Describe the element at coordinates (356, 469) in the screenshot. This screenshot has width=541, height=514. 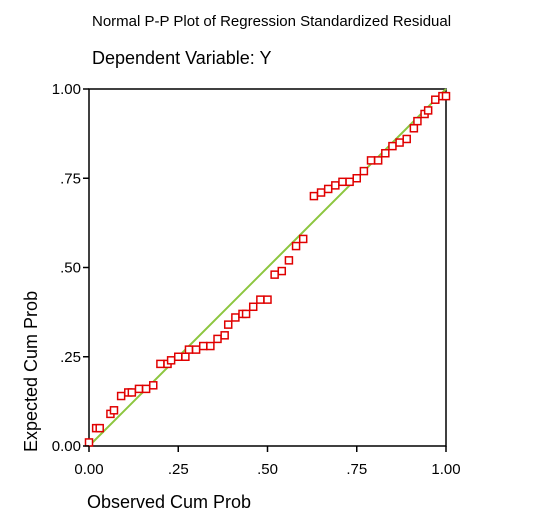
I see `x-tick-label: .75` at that location.